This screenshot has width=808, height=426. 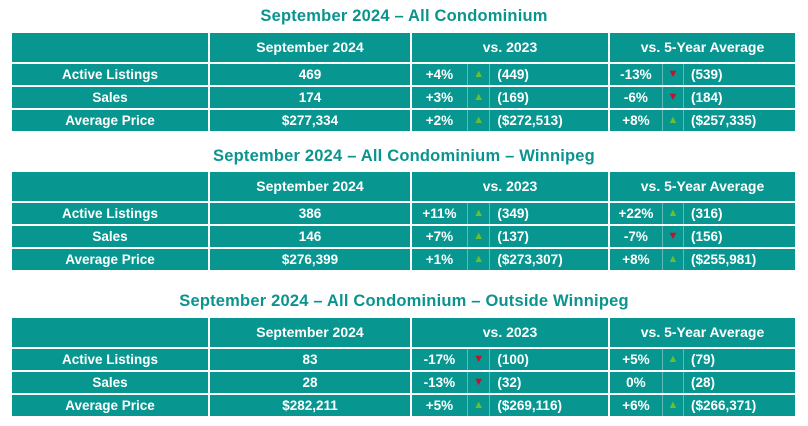 What do you see at coordinates (309, 383) in the screenshot?
I see `current-value: 28` at bounding box center [309, 383].